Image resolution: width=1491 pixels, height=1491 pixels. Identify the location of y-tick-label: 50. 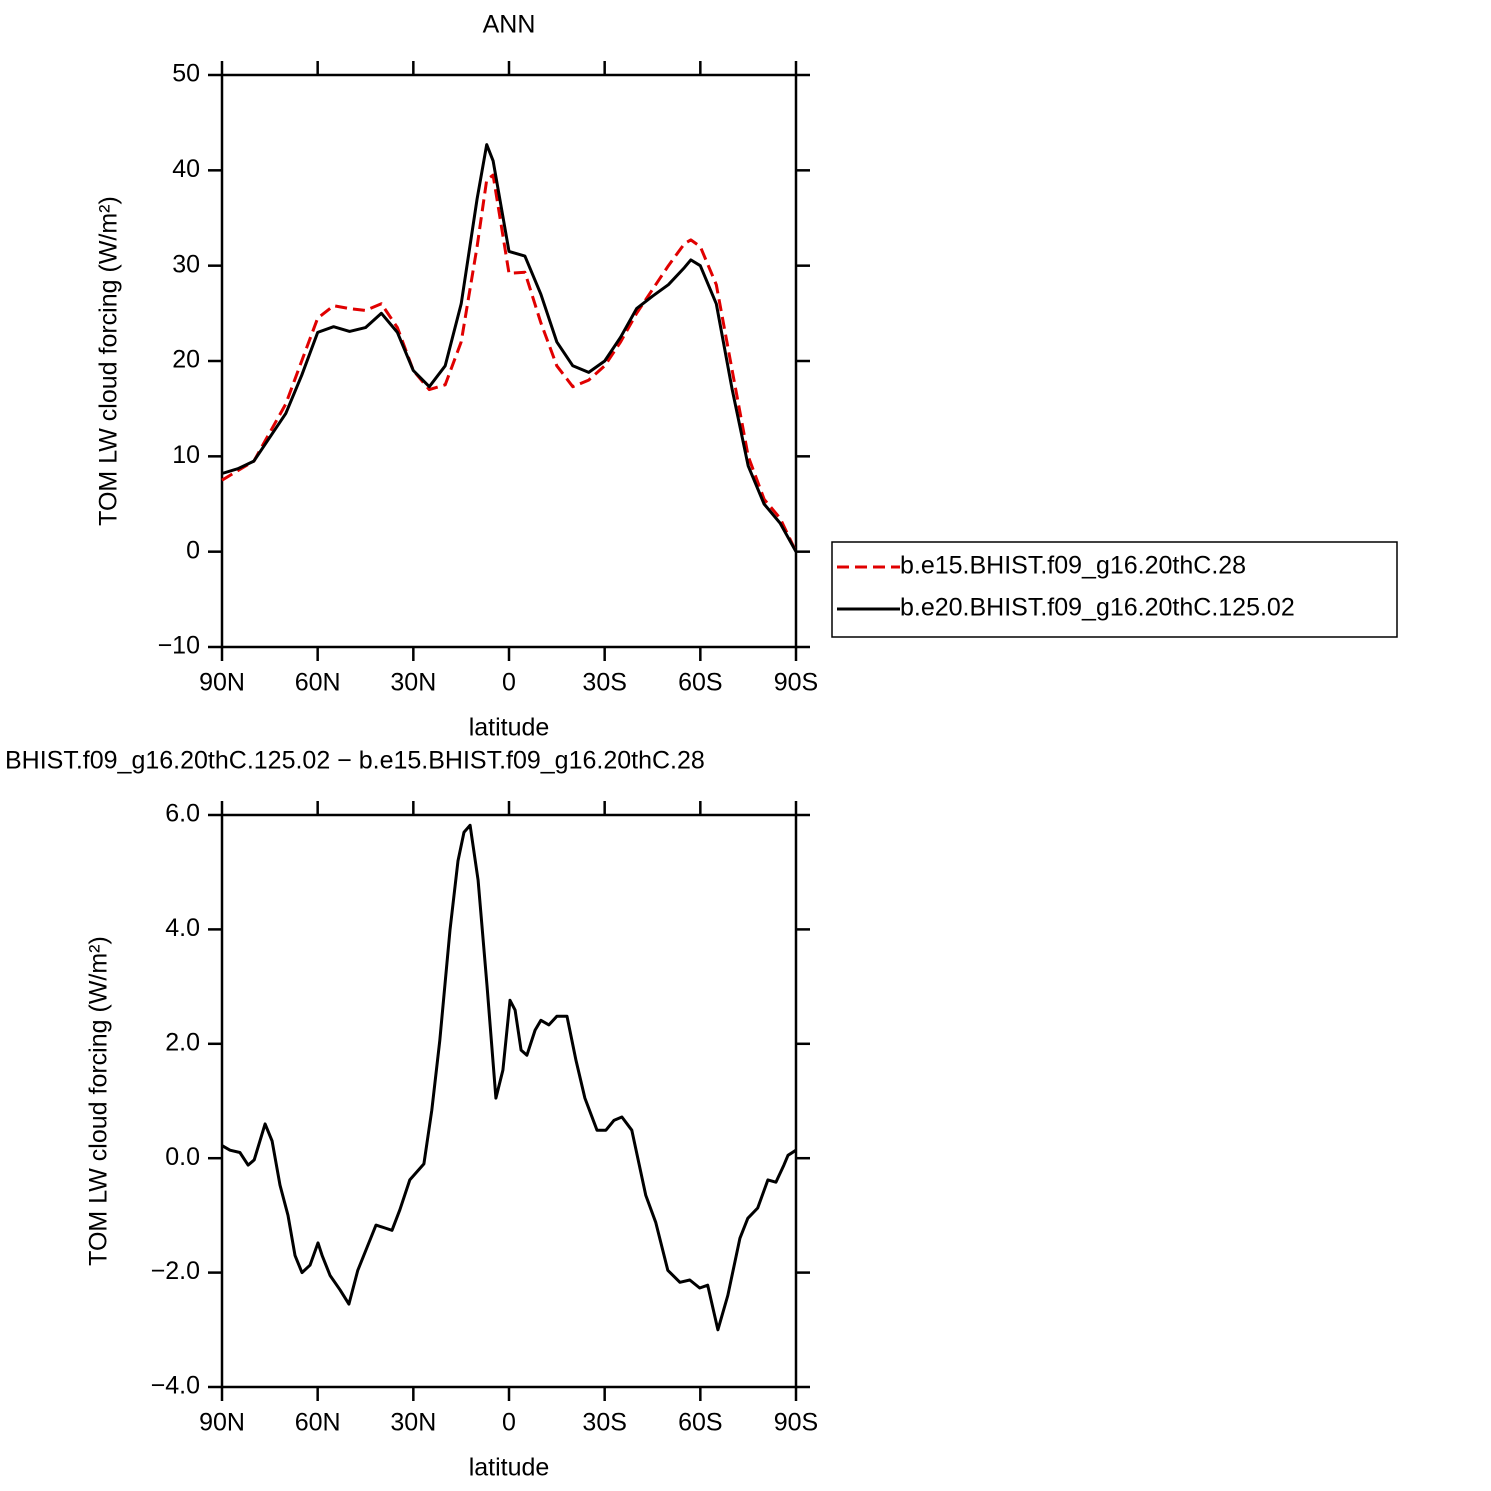
(186, 74).